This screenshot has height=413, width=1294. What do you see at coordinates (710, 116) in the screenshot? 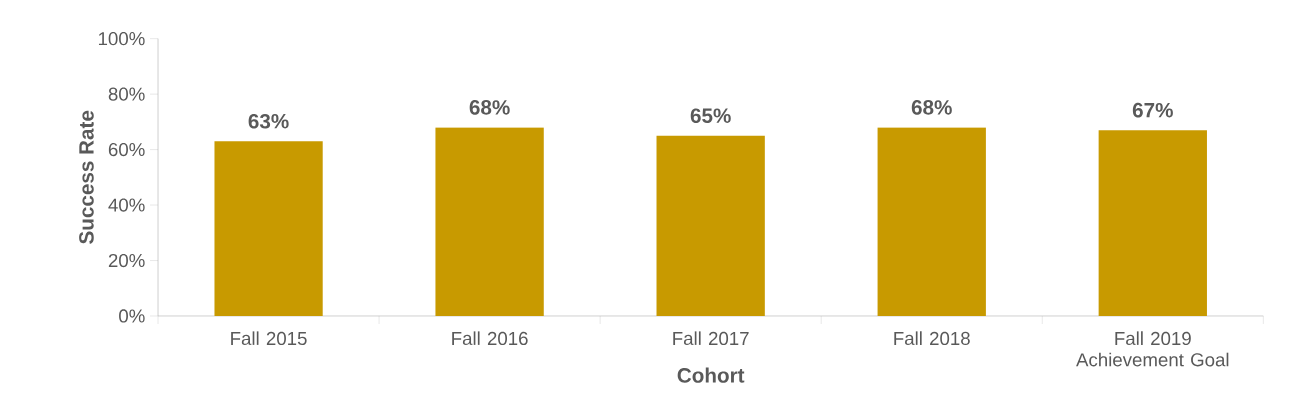
I see `data-label: 65%` at bounding box center [710, 116].